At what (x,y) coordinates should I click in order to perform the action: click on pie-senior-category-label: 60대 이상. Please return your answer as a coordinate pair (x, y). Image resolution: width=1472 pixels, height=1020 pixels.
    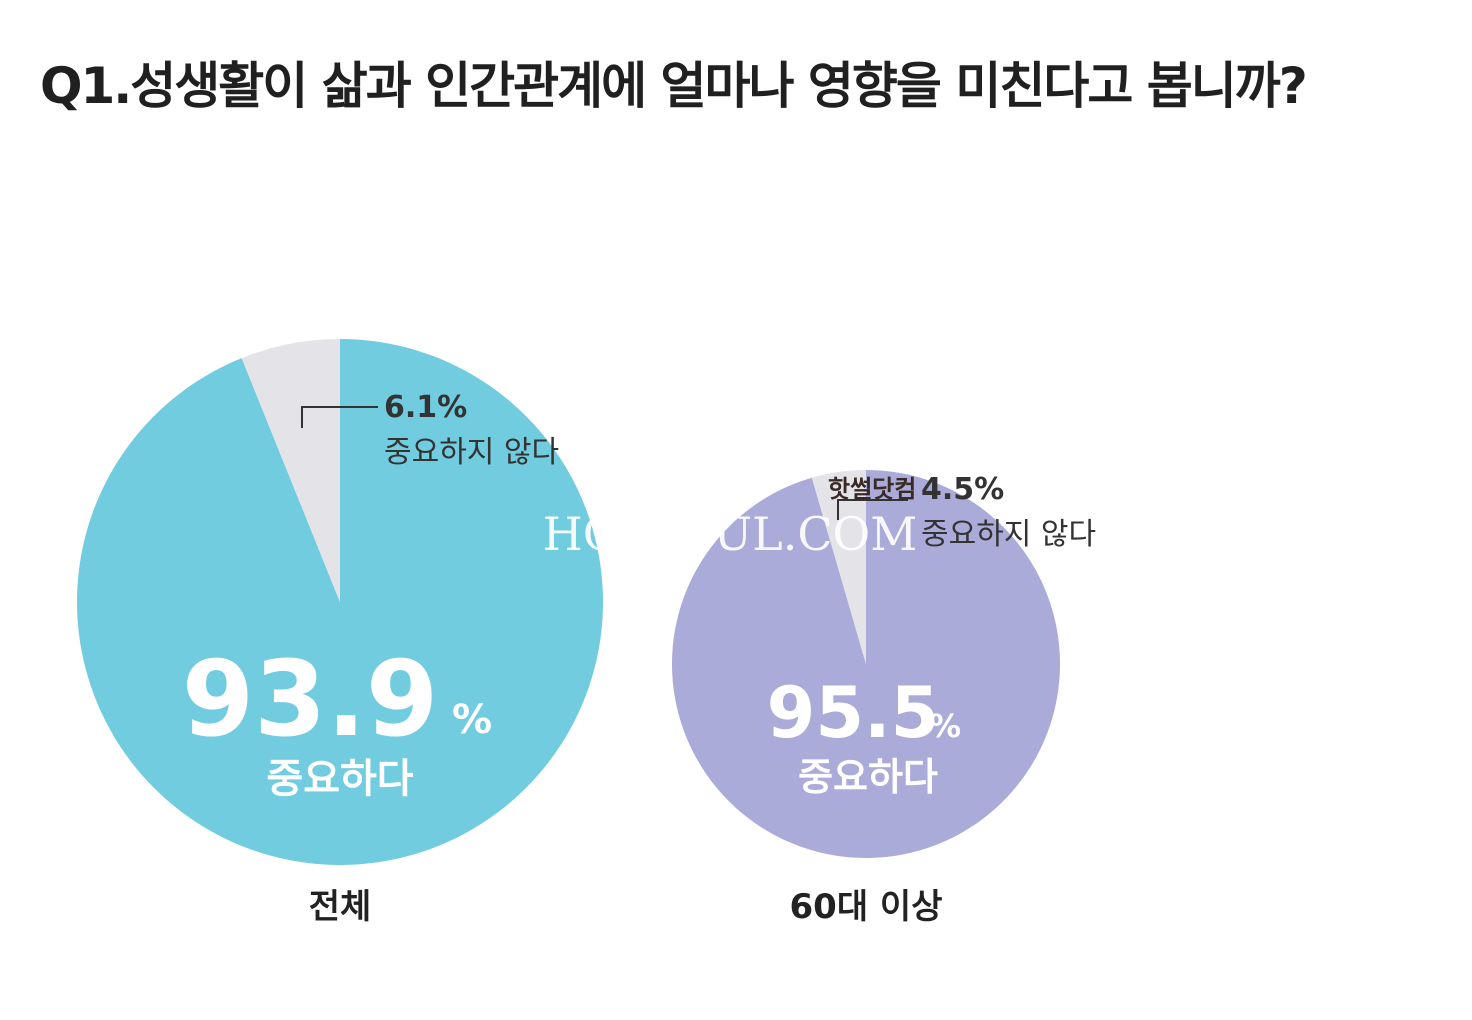
    Looking at the image, I should click on (866, 907).